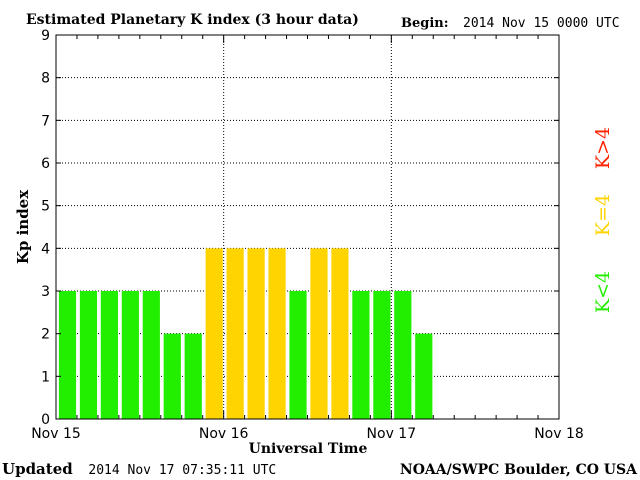 The image size is (640, 480). I want to click on x-tick-label: Nov 17, so click(392, 434).